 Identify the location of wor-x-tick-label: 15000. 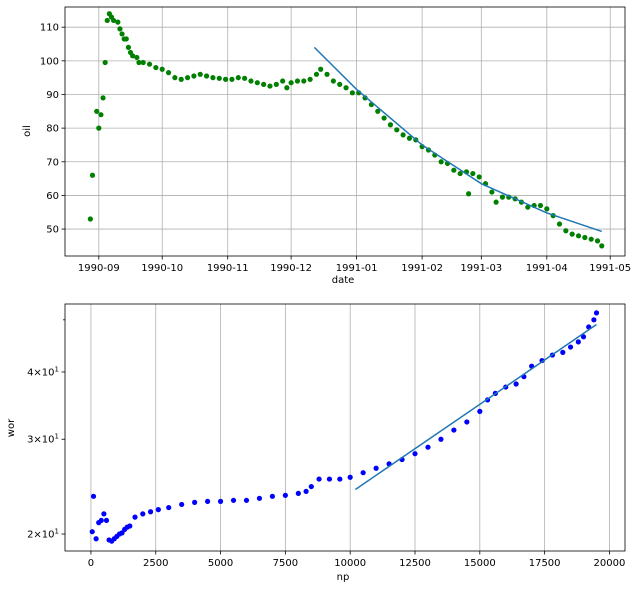
(480, 563).